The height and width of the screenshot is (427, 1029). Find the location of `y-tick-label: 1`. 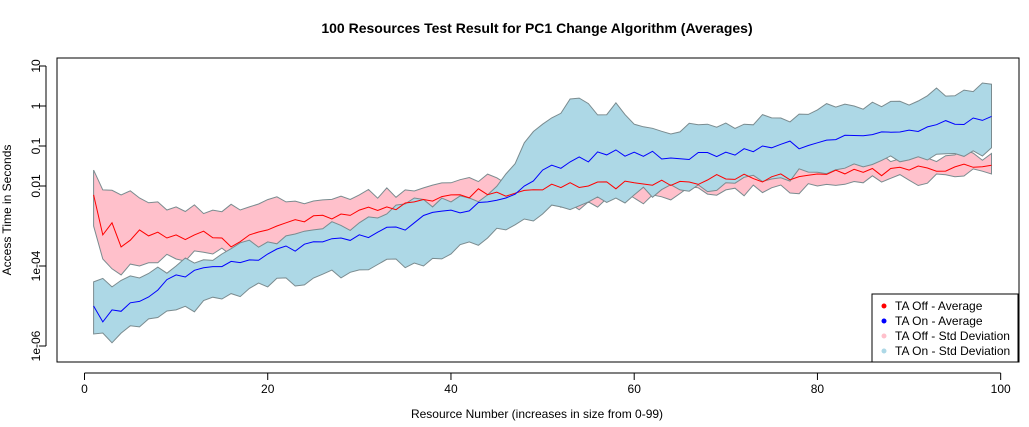

y-tick-label: 1 is located at coordinates (36, 105).